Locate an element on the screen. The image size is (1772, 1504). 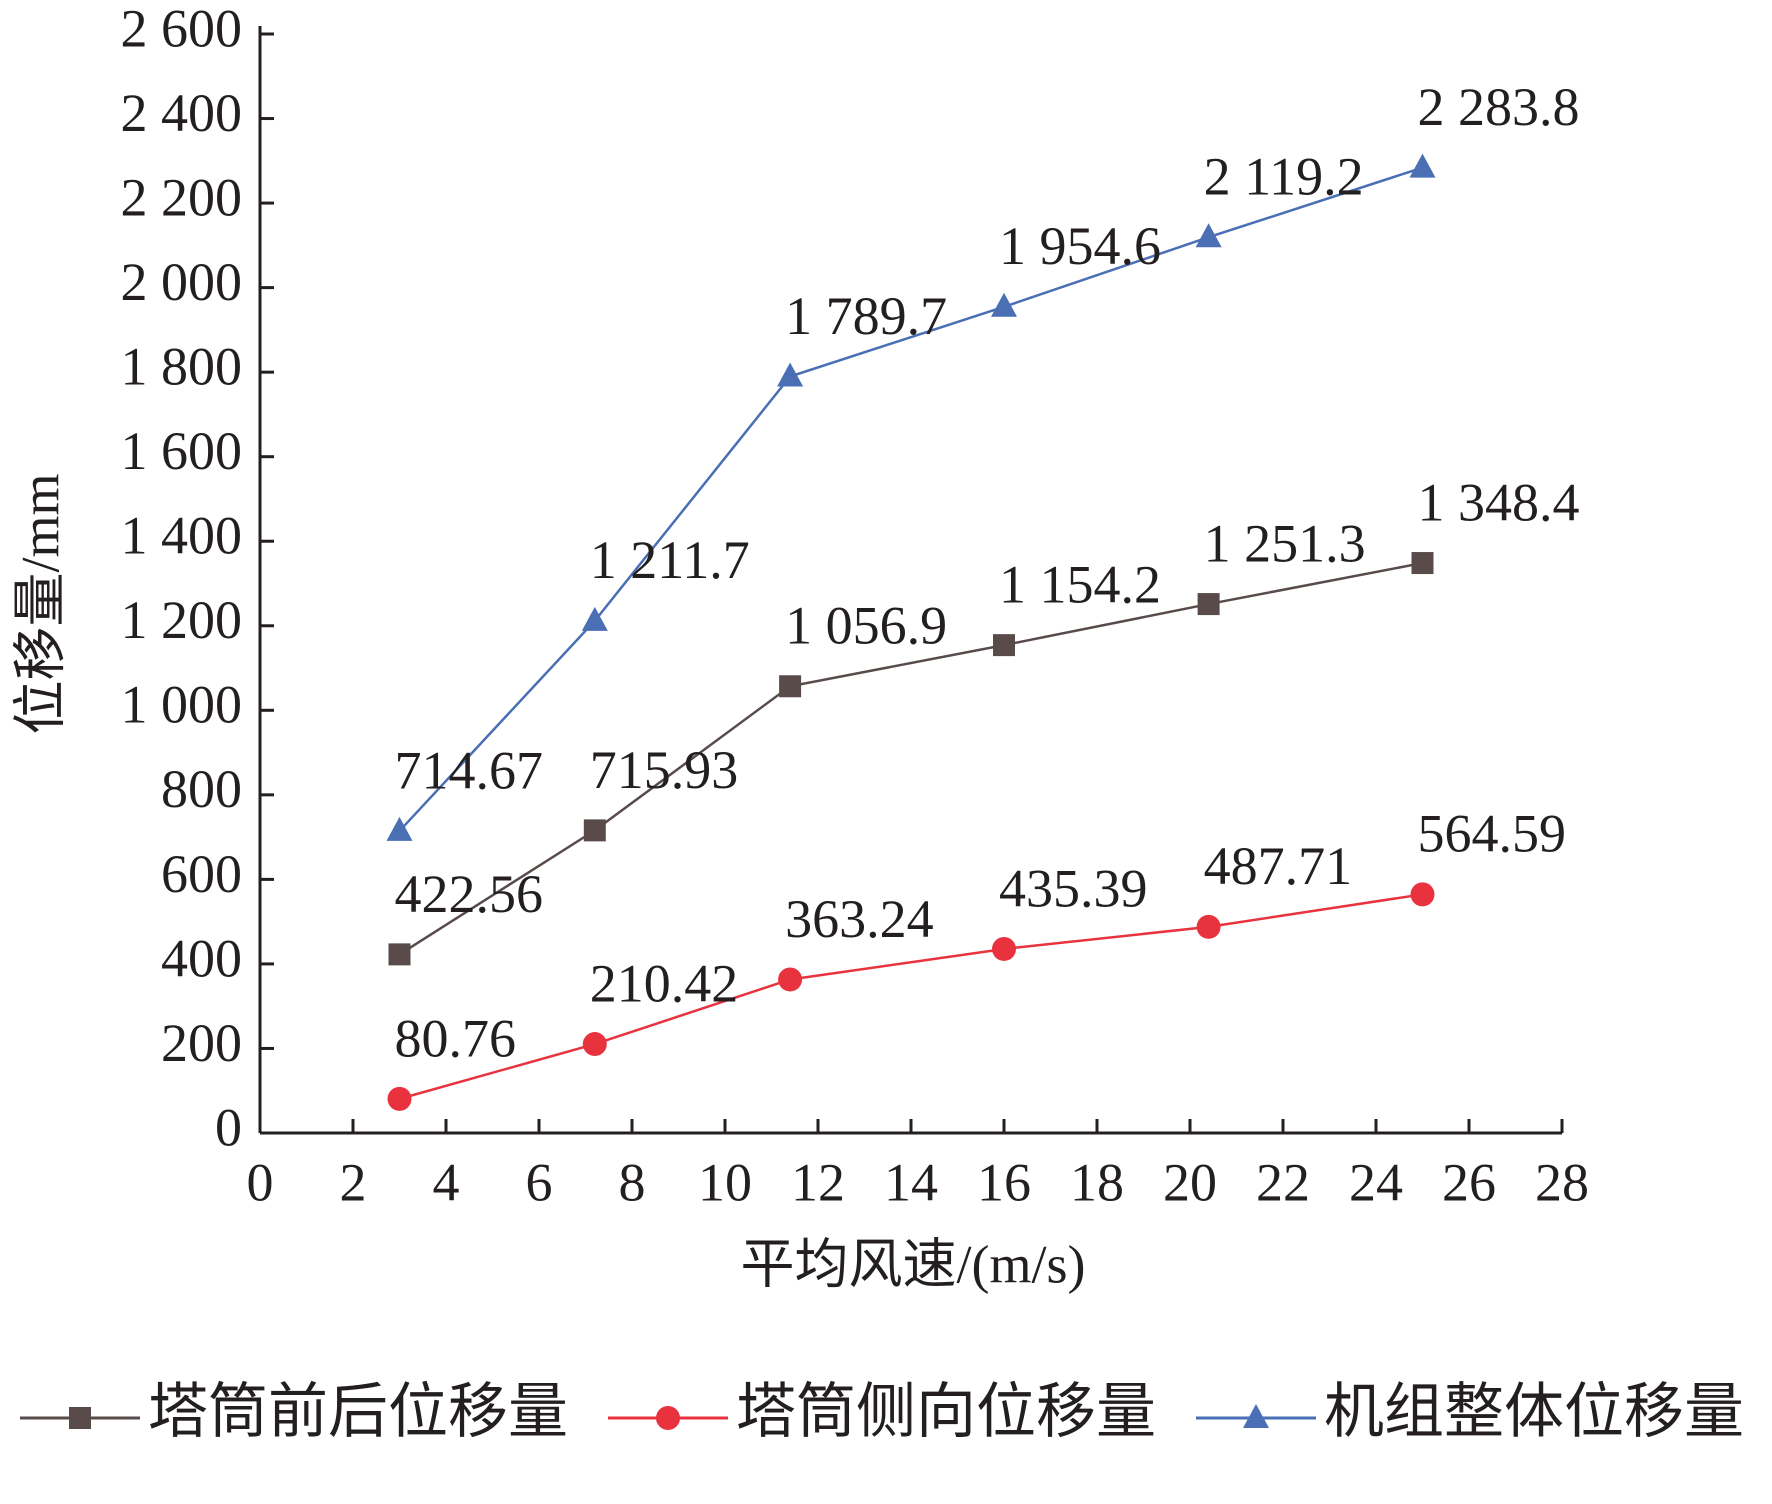
y-tick-label: 800 is located at coordinates (201, 789).